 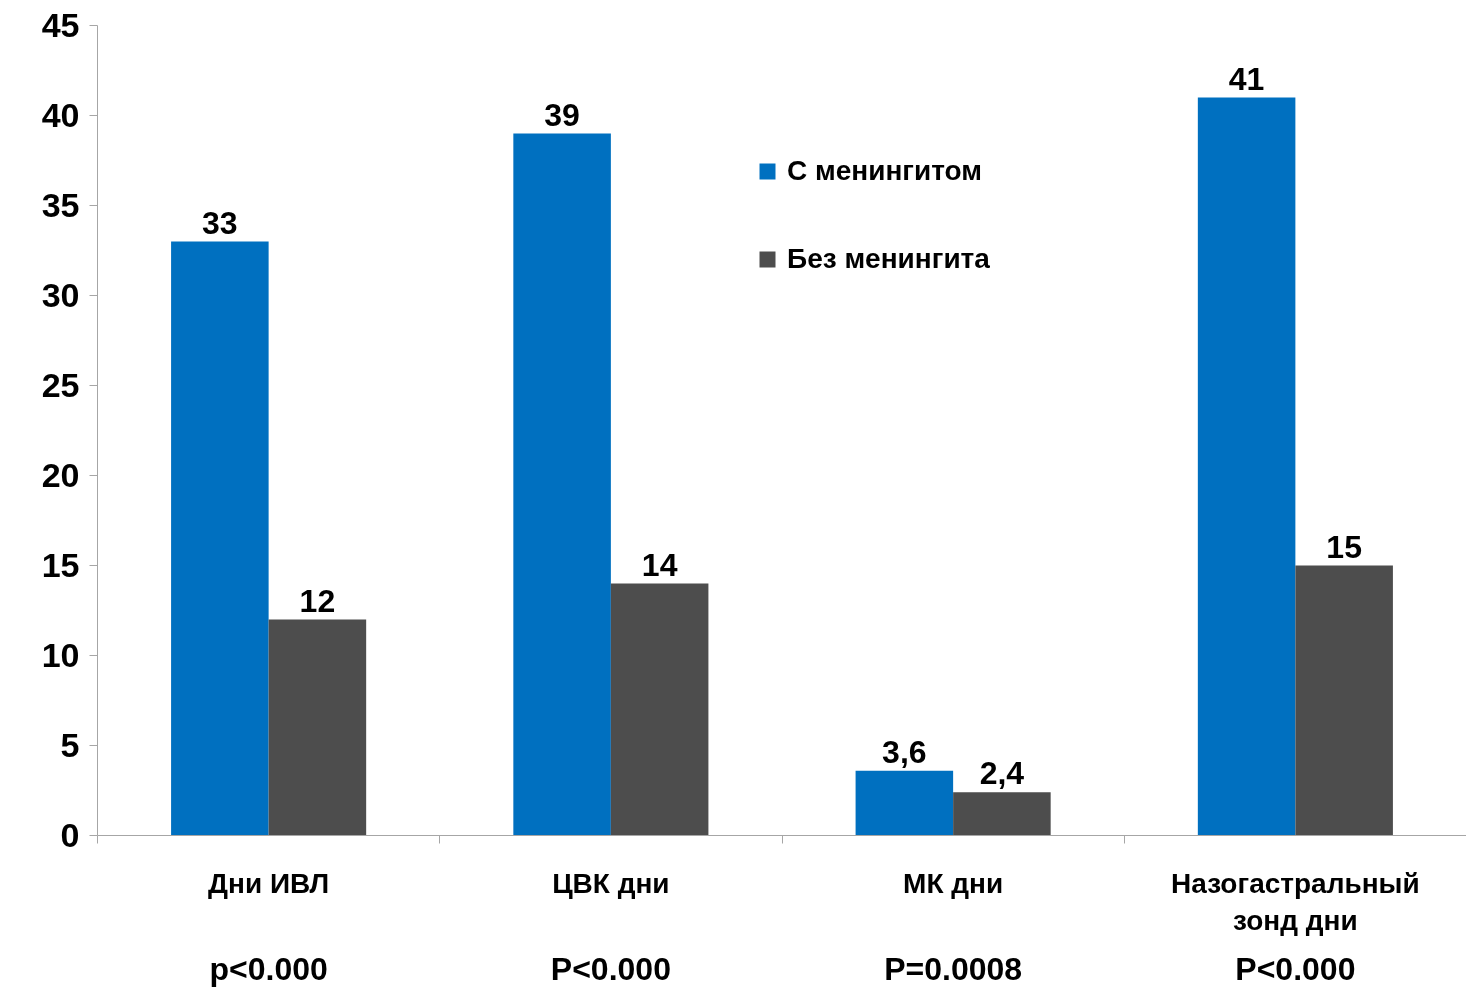 I want to click on data-label: 33, so click(x=220, y=222).